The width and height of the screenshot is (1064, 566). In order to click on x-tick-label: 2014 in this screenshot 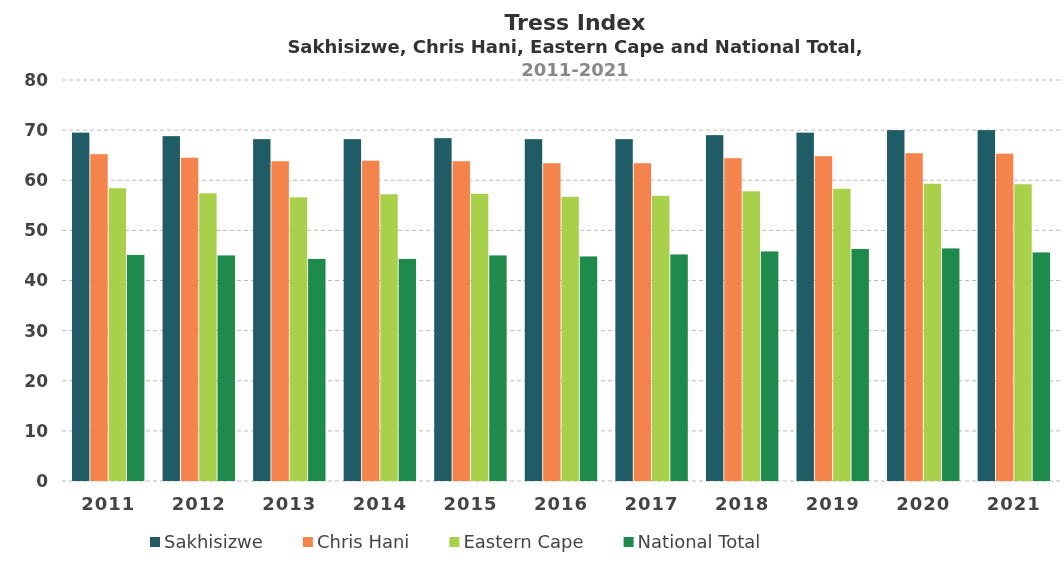, I will do `click(379, 503)`.